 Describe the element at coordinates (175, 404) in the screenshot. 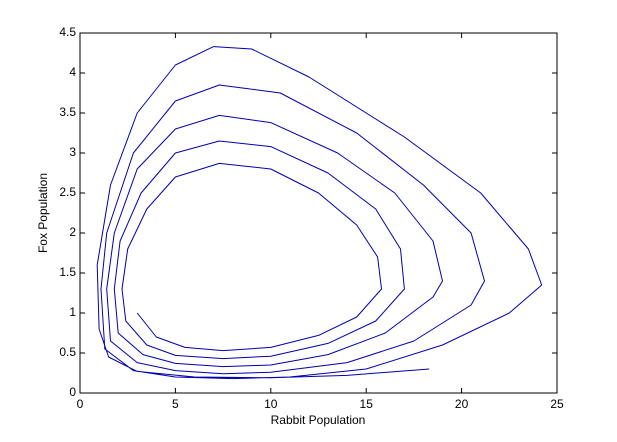

I see `x-tick-label: 5` at that location.